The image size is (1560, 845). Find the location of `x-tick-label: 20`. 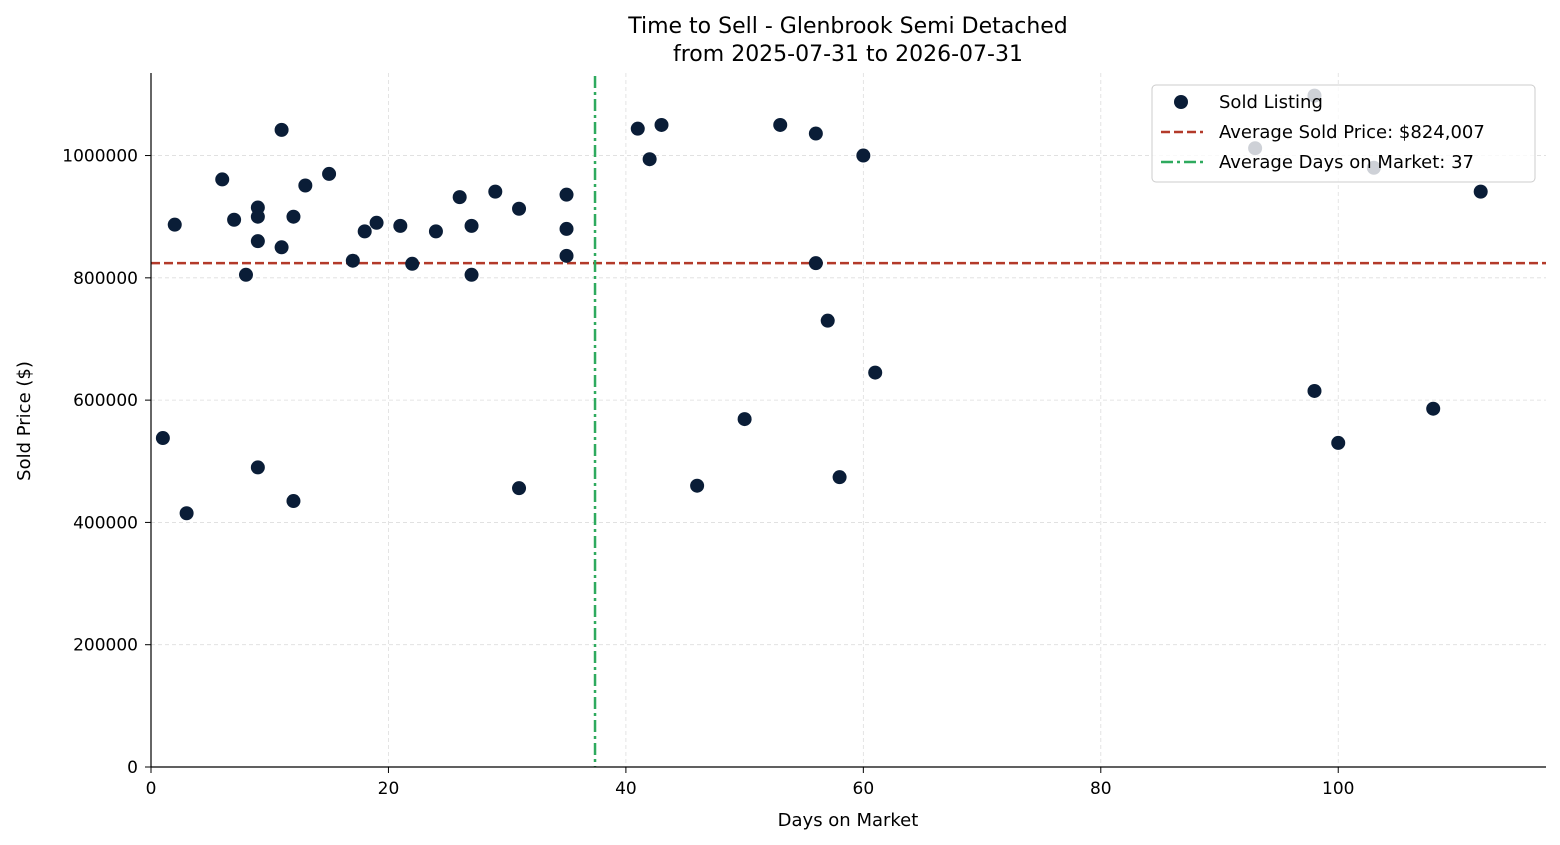

x-tick-label: 20 is located at coordinates (389, 789).